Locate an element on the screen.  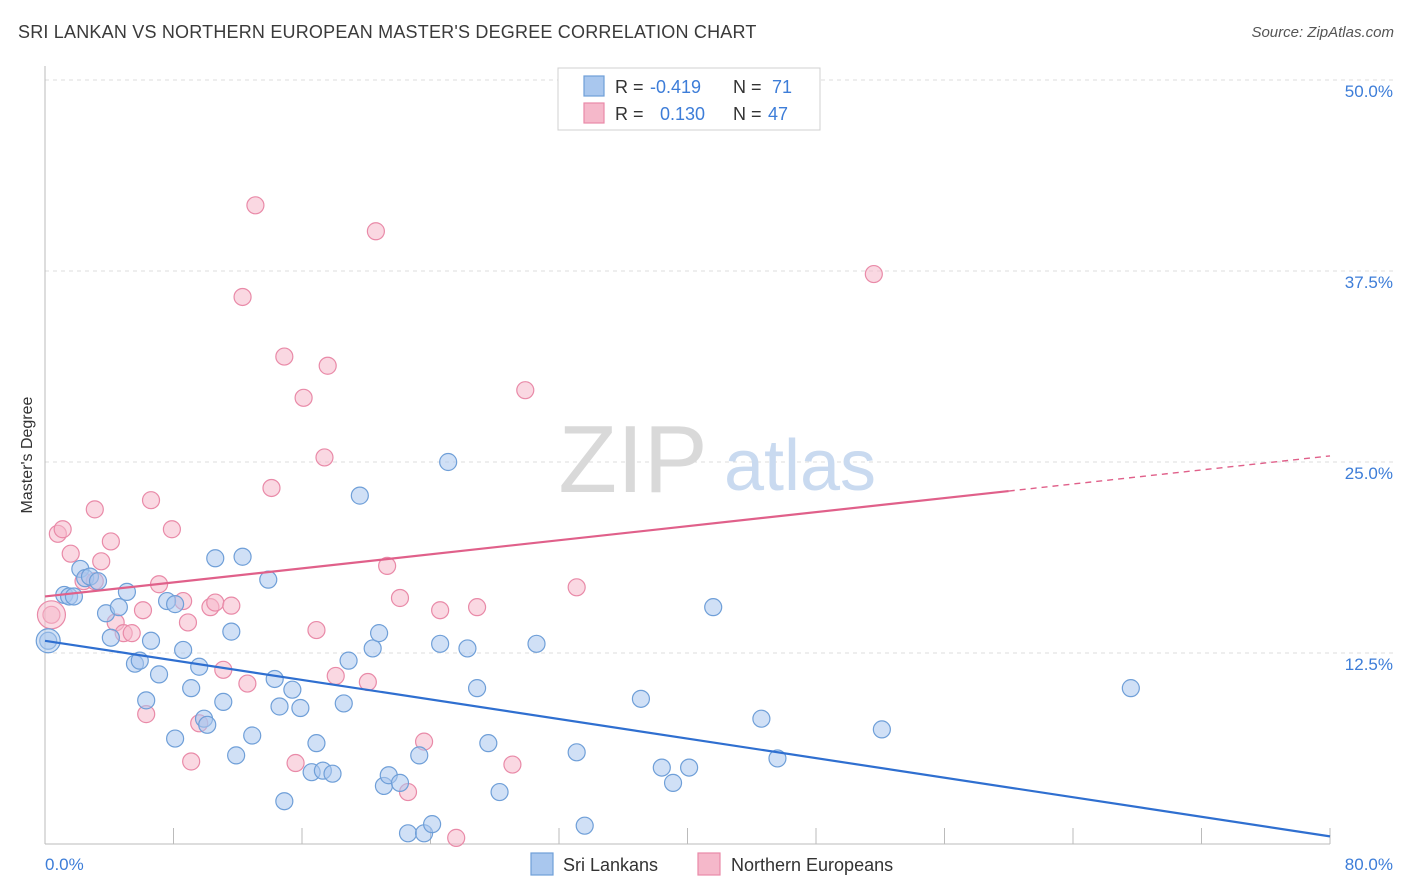
legend-label-northern-europeans: Northern Europeans is located at coordinates (812, 865).